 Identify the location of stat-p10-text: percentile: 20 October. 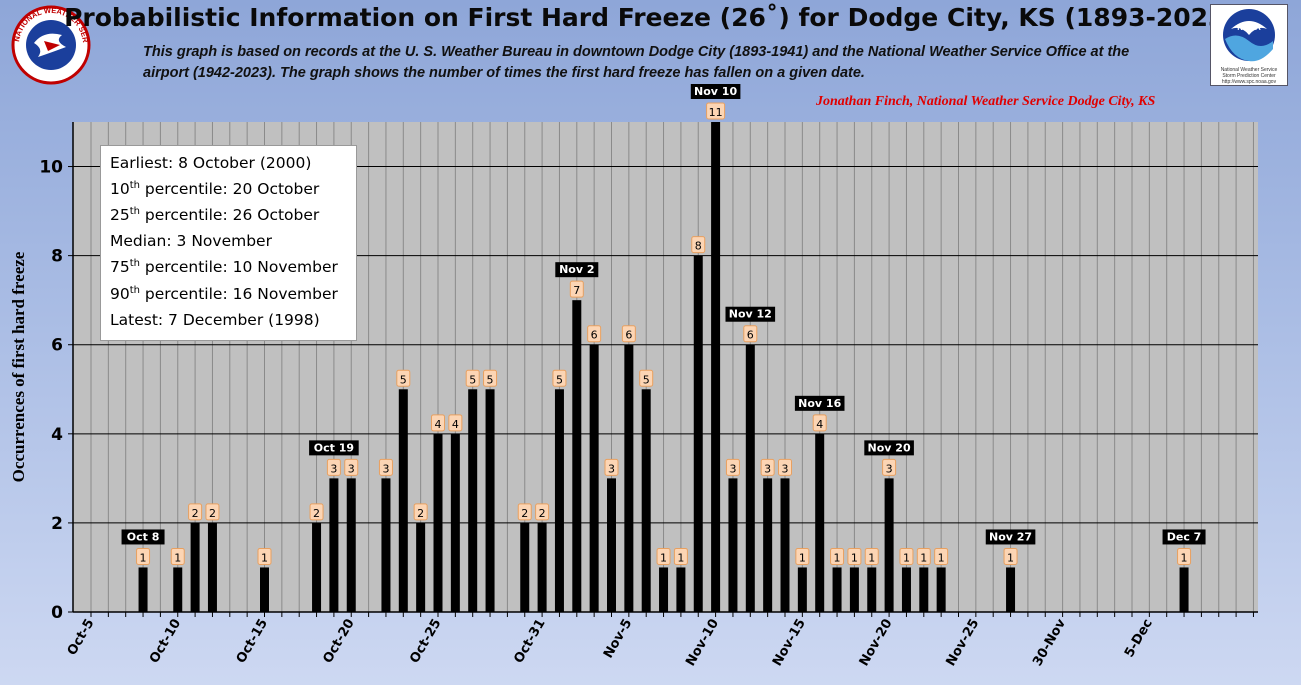
(230, 189).